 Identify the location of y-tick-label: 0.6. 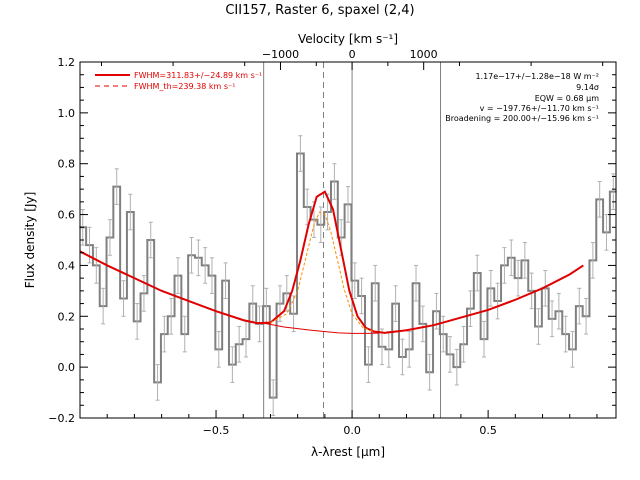
(67, 215).